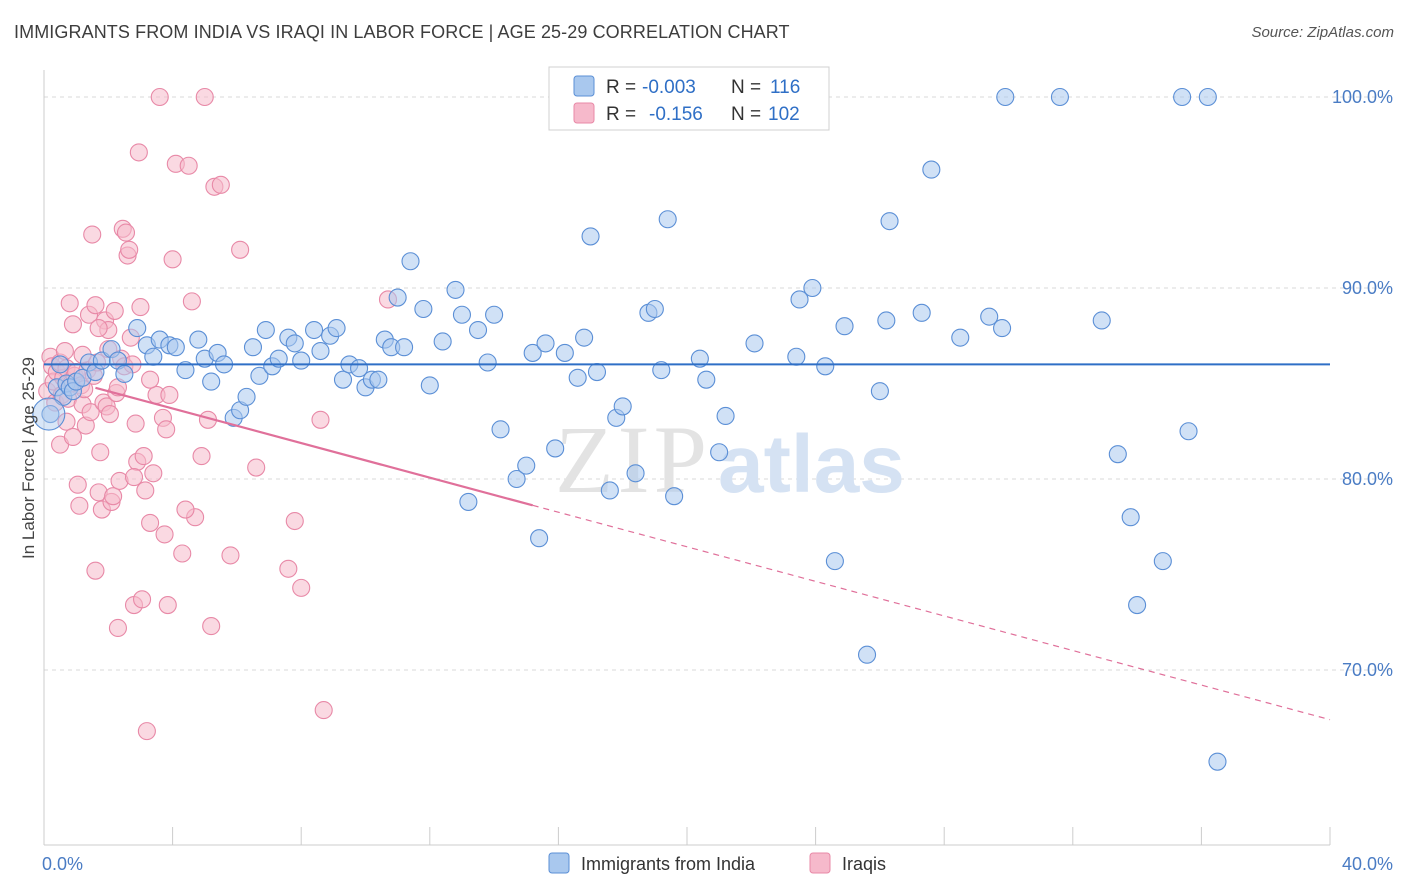 The width and height of the screenshot is (1406, 892). I want to click on legend-n-label-iraqis: N =, so click(746, 114).